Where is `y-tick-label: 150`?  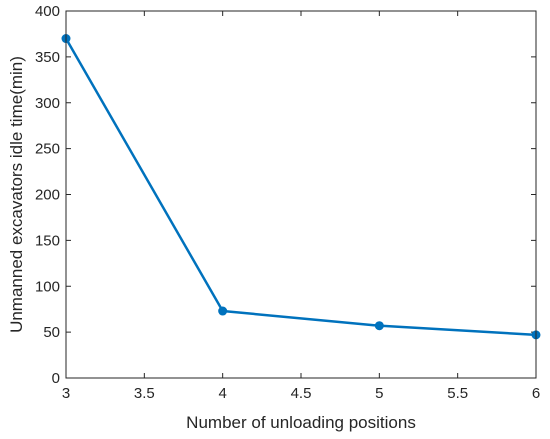
y-tick-label: 150 is located at coordinates (47, 240).